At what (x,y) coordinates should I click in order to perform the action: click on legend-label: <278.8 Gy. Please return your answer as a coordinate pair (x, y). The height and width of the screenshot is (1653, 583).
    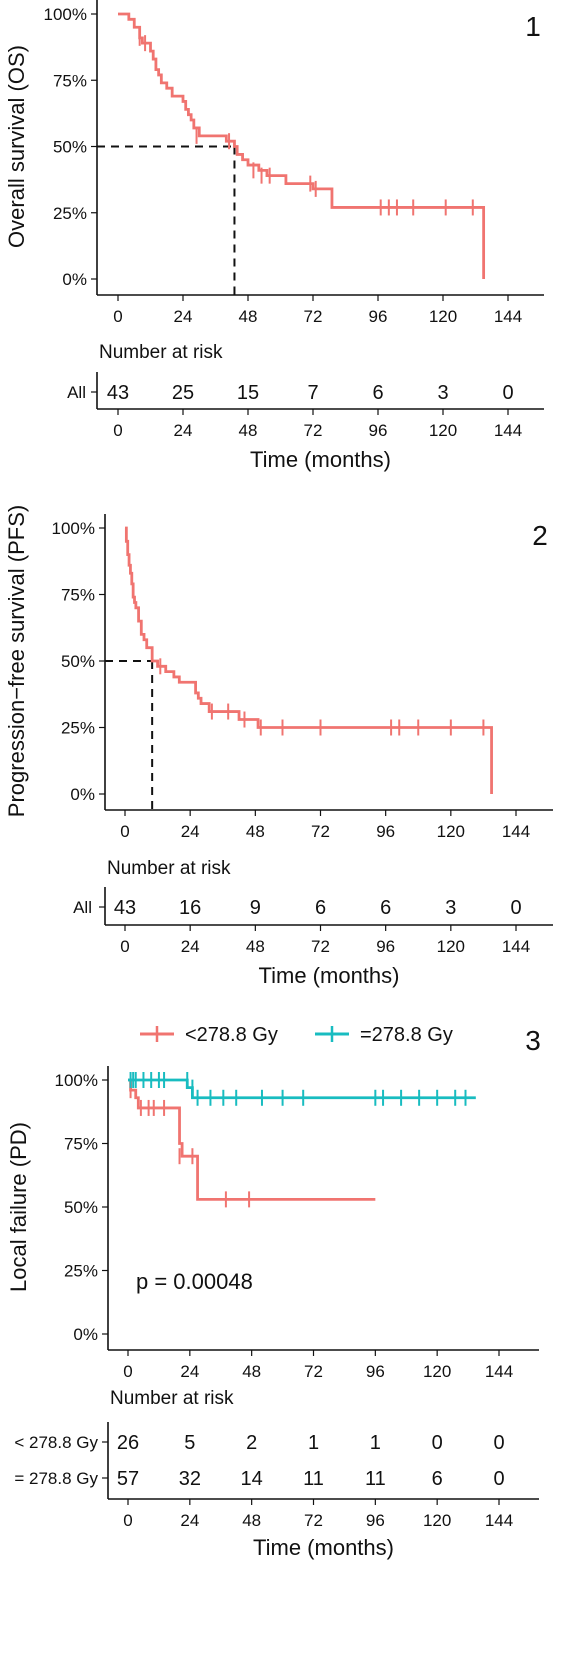
    Looking at the image, I should click on (231, 1035).